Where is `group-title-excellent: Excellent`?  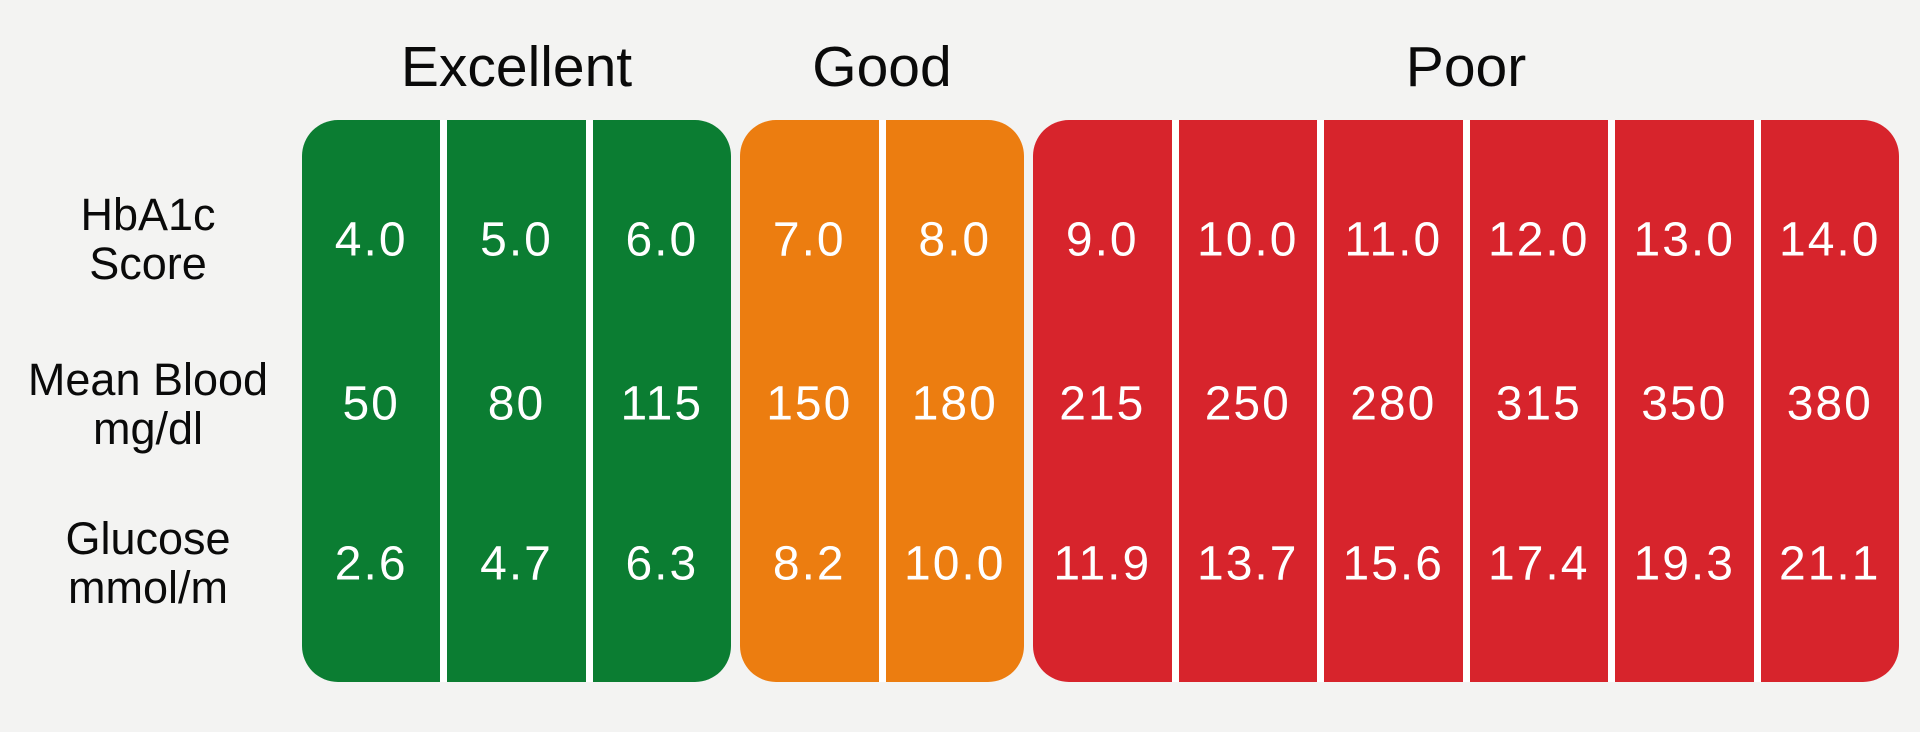
group-title-excellent: Excellent is located at coordinates (516, 67).